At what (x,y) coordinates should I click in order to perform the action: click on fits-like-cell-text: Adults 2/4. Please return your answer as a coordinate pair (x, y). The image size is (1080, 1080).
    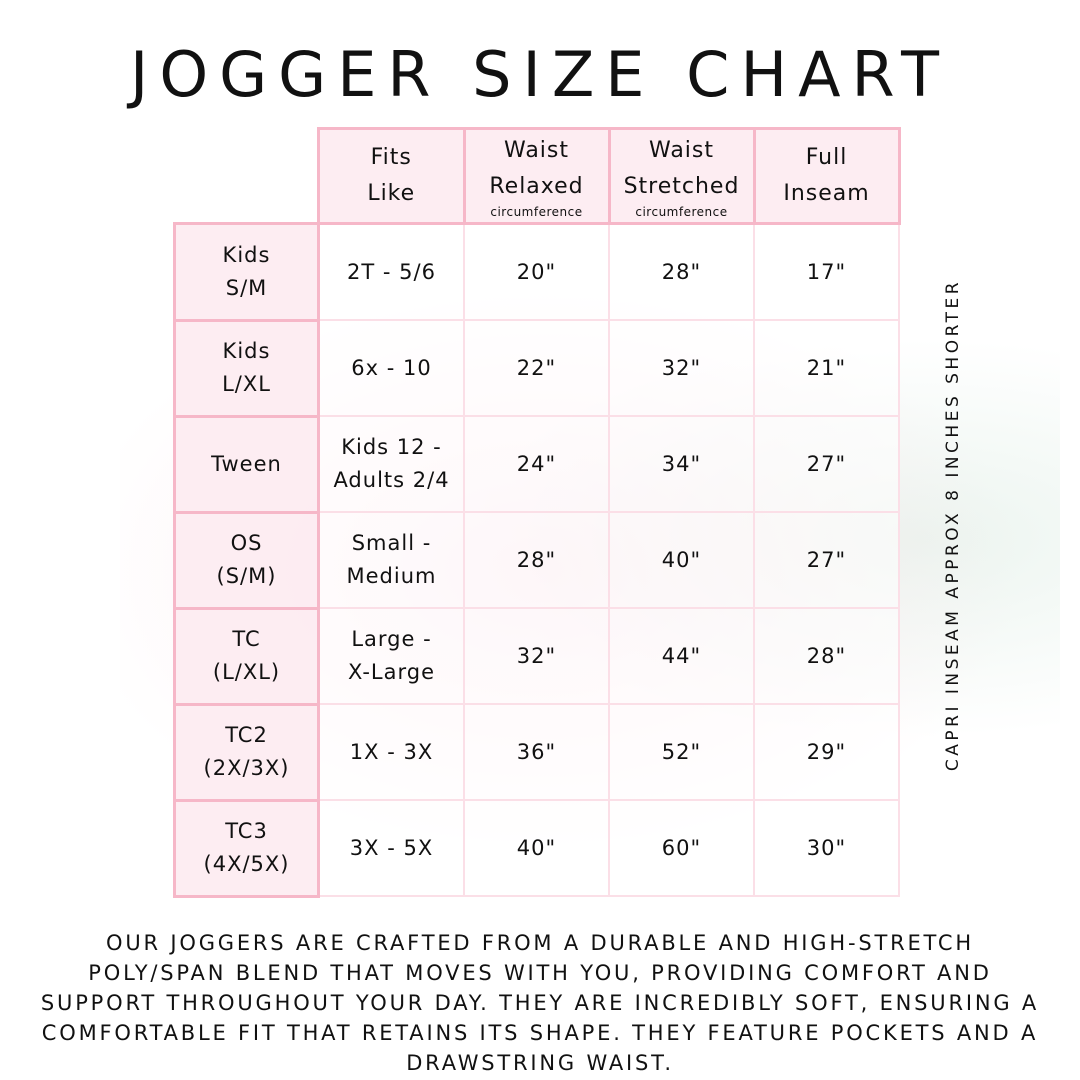
    Looking at the image, I should click on (391, 480).